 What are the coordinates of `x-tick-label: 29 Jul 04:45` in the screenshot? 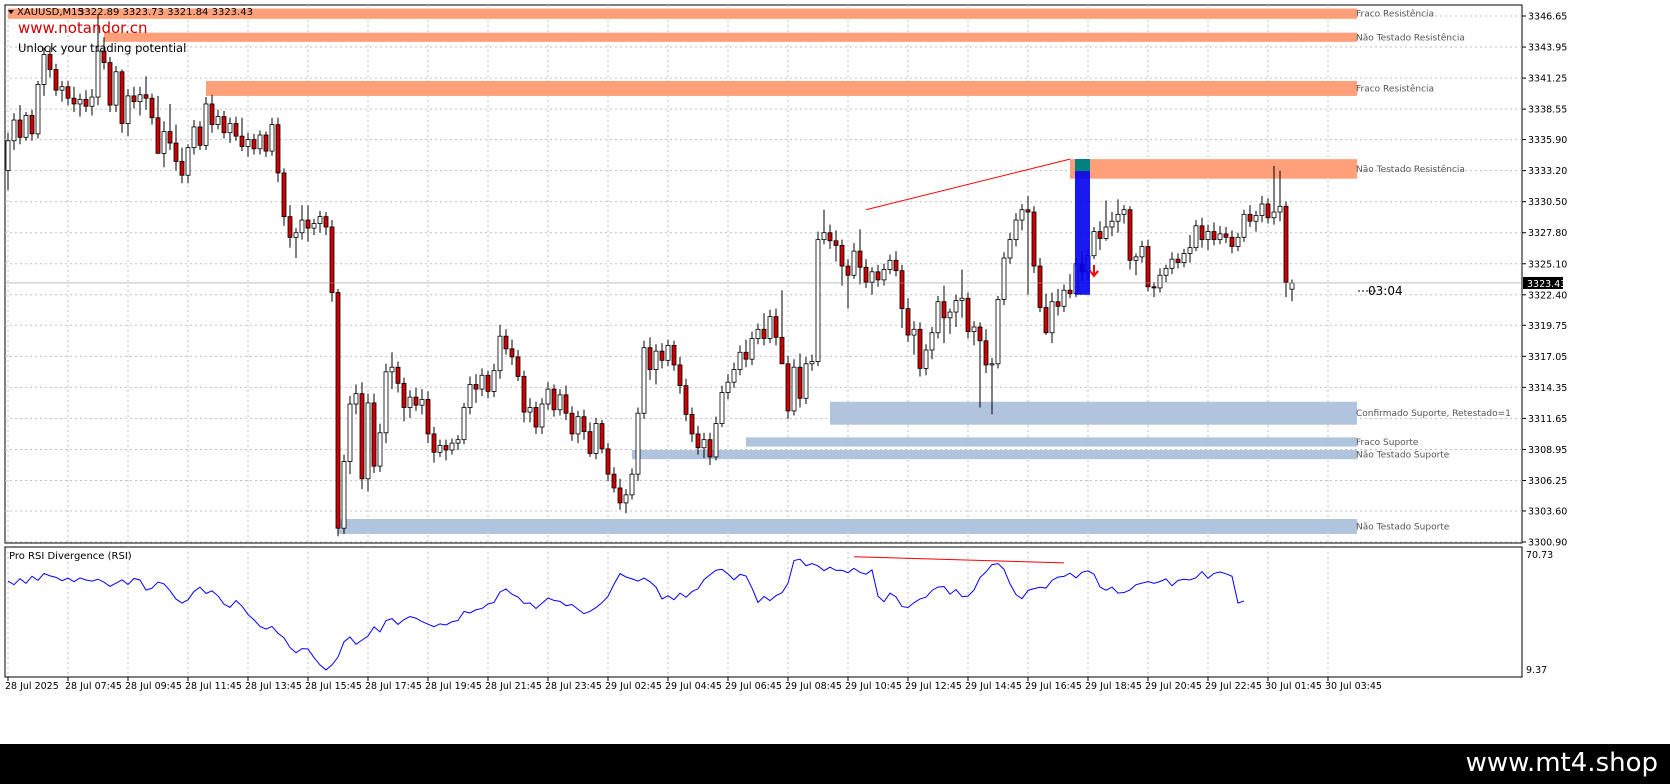 It's located at (693, 686).